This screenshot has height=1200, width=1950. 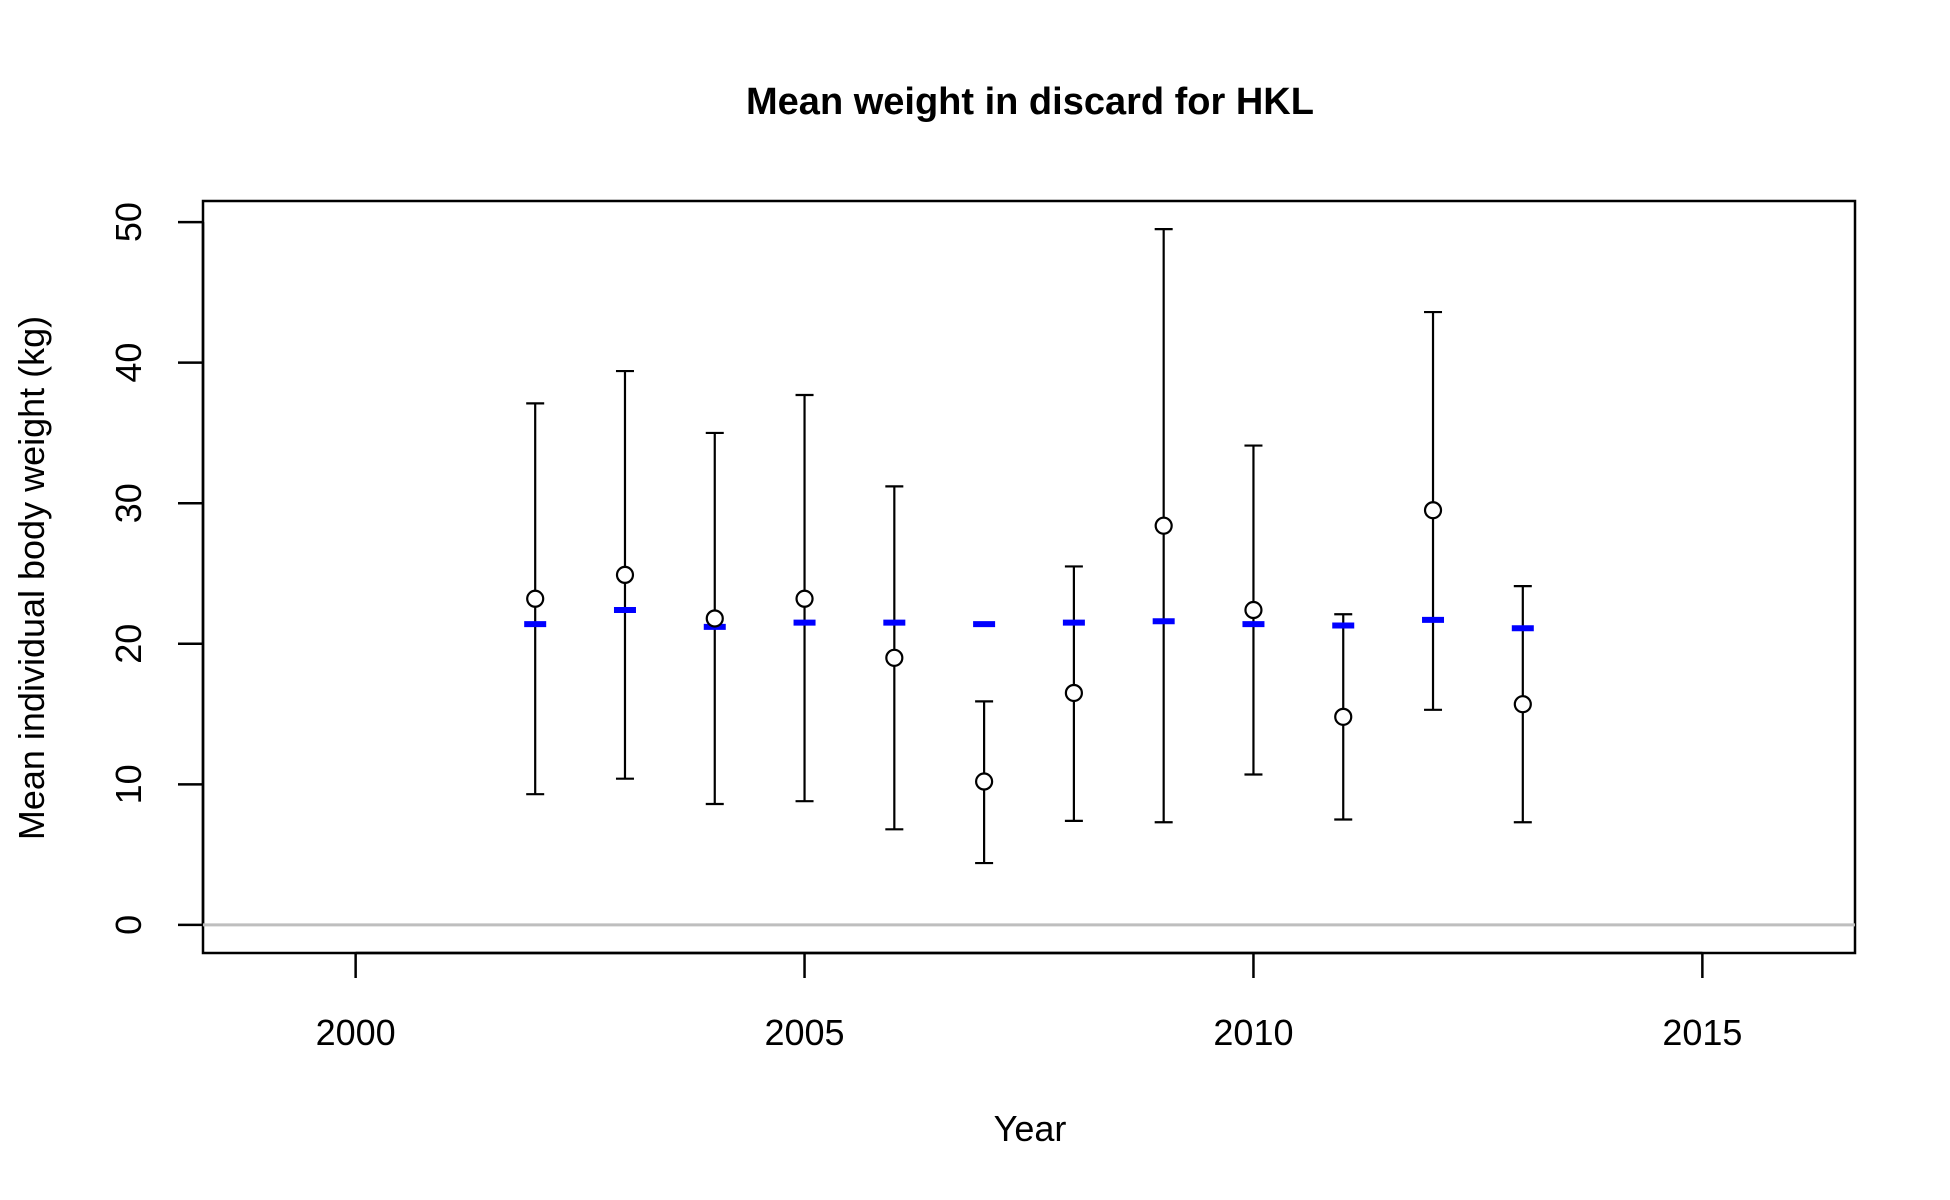 I want to click on data-points, so click(x=1029, y=646).